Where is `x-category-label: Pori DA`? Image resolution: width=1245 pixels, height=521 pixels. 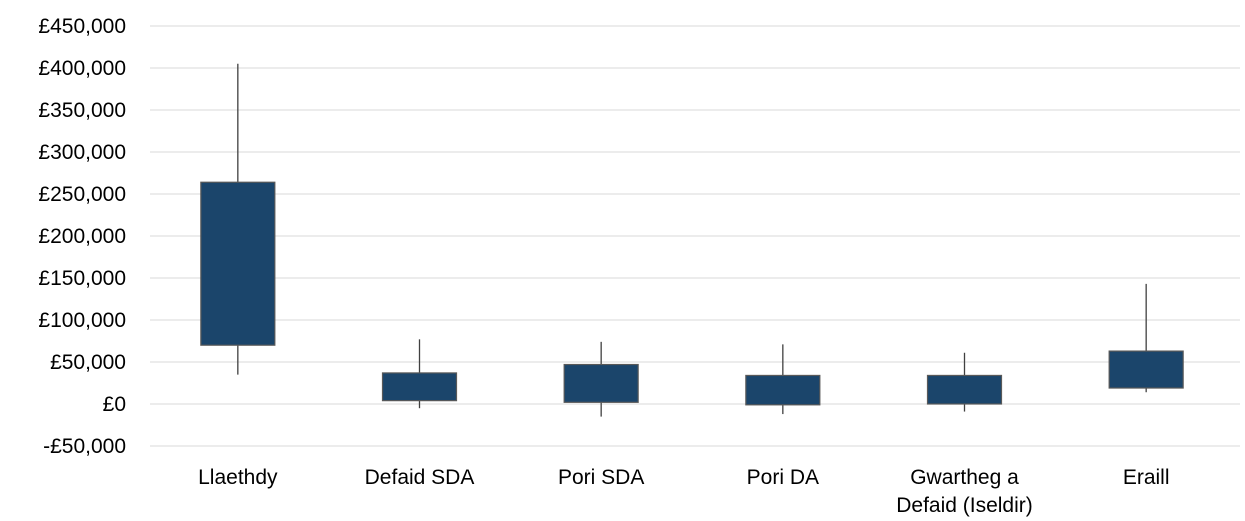 x-category-label: Pori DA is located at coordinates (783, 477).